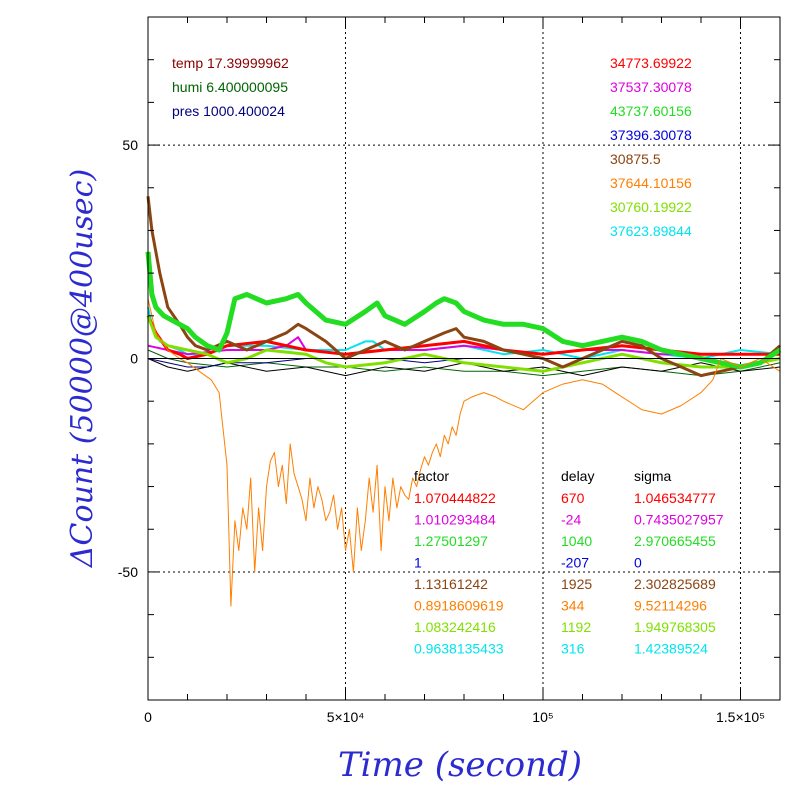  Describe the element at coordinates (128, 572) in the screenshot. I see `y-tick-label: -50` at that location.